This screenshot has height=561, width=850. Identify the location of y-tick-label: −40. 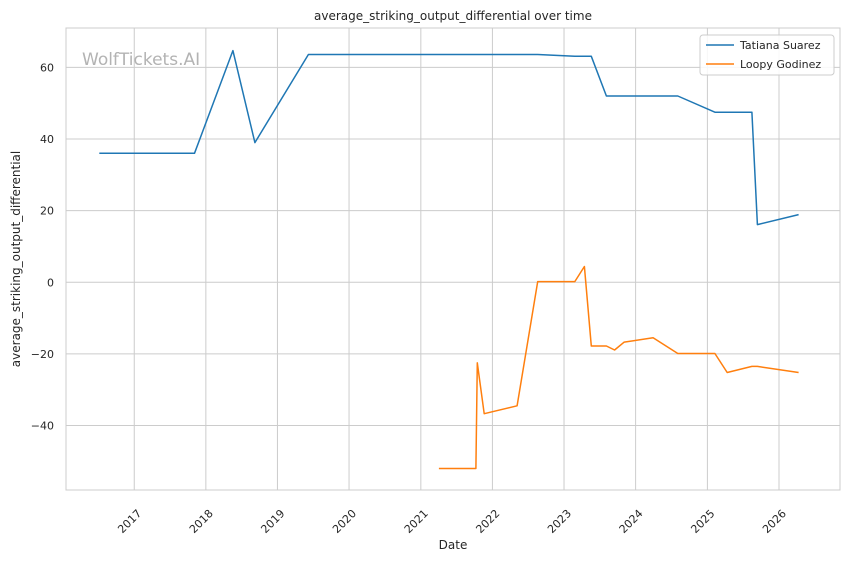
(42, 426).